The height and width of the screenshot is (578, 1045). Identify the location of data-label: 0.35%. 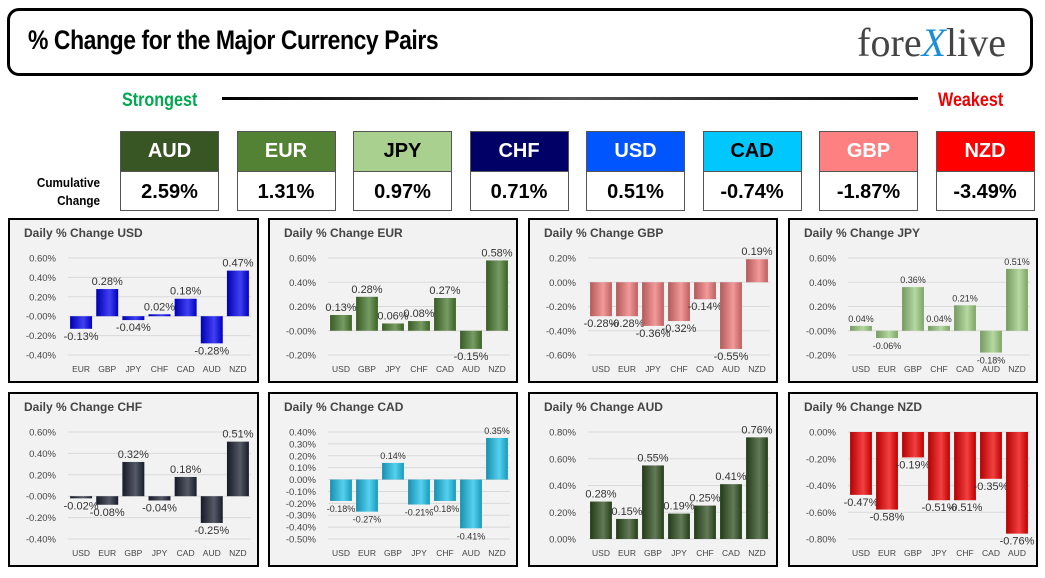
(497, 431).